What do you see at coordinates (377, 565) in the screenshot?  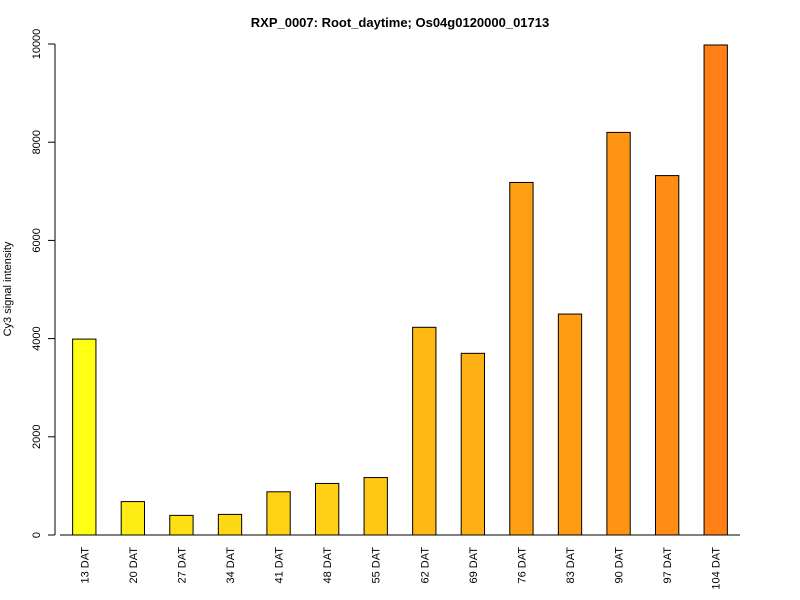 I see `x-tick-label: 55 DAT` at bounding box center [377, 565].